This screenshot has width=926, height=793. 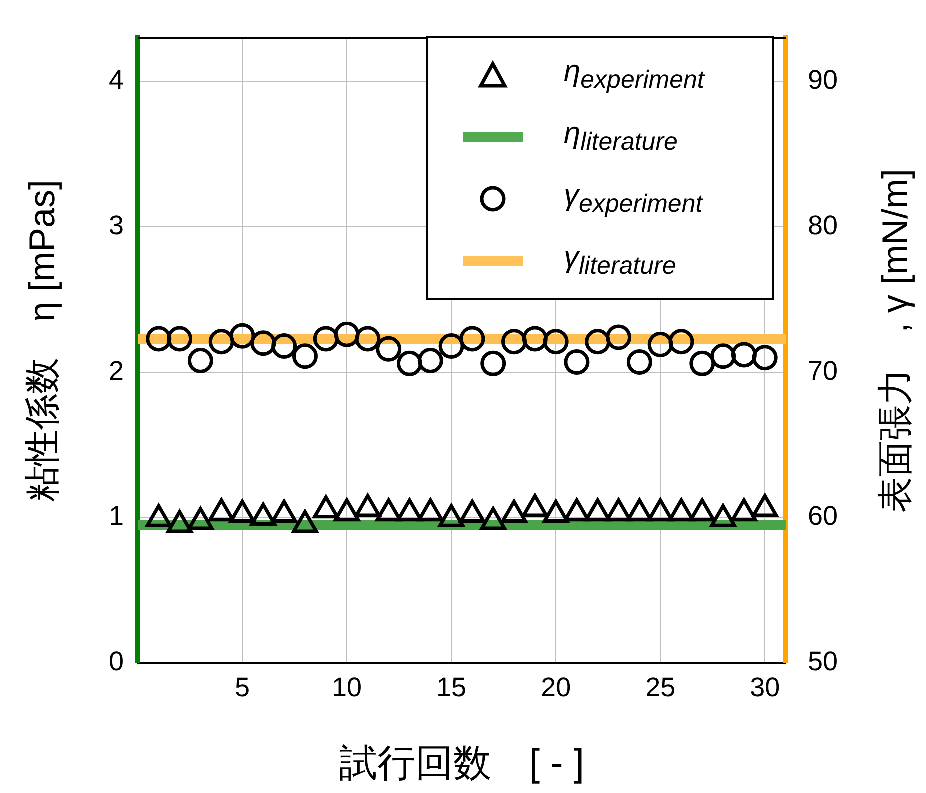 What do you see at coordinates (347, 687) in the screenshot?
I see `x-tick-label: 10` at bounding box center [347, 687].